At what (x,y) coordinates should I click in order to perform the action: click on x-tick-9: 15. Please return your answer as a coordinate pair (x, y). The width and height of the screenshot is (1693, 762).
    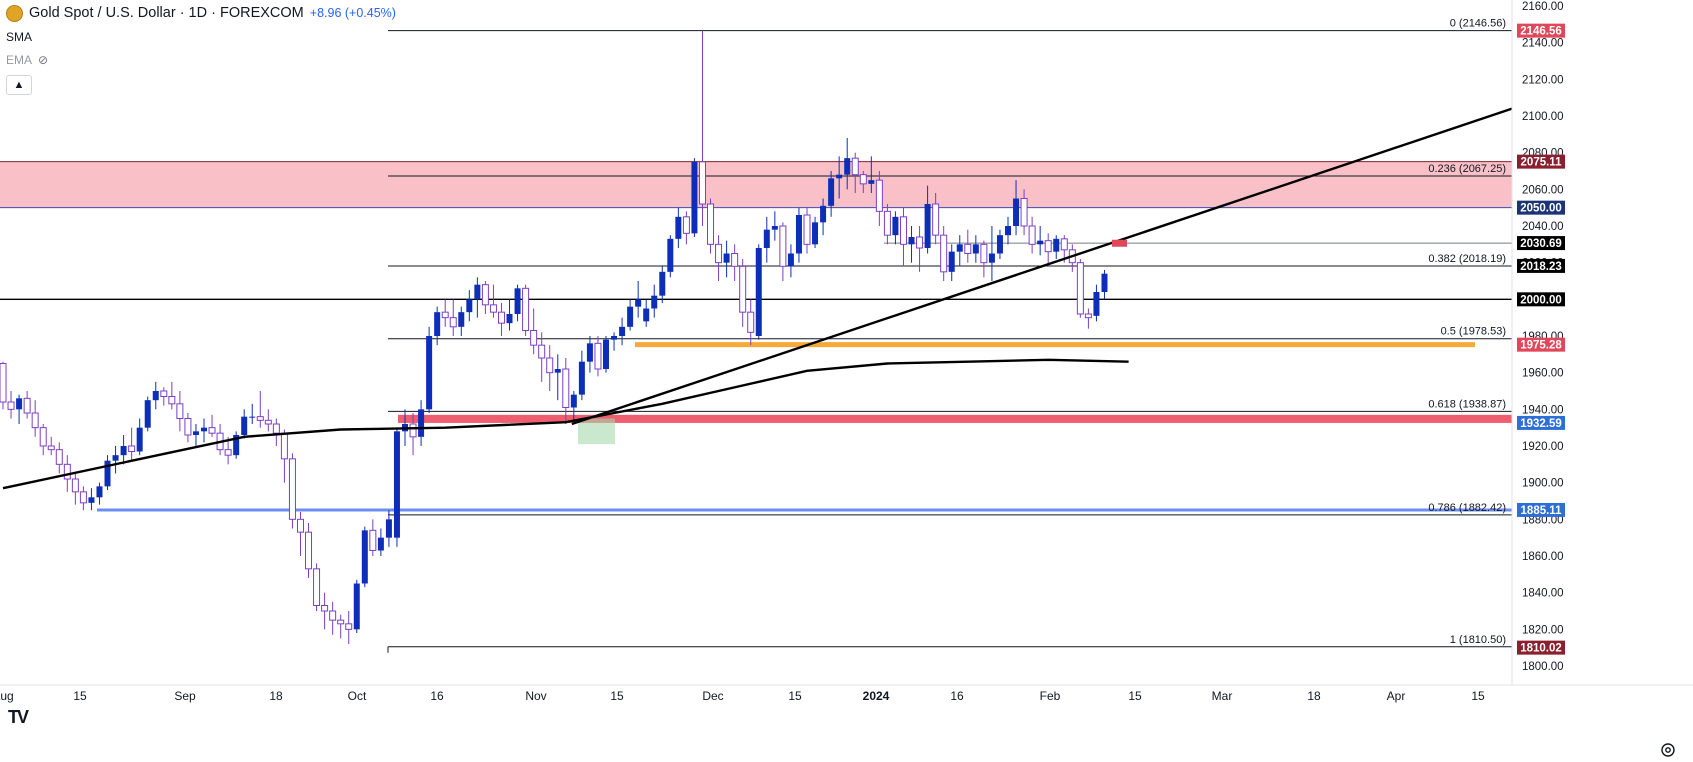
    Looking at the image, I should click on (795, 696).